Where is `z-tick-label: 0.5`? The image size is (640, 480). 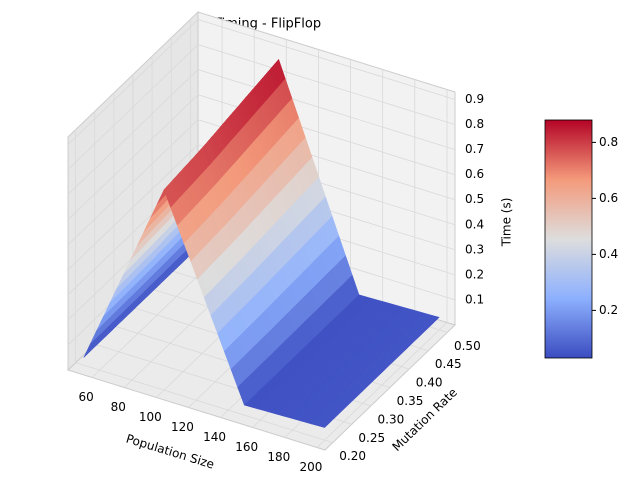
z-tick-label: 0.5 is located at coordinates (474, 199).